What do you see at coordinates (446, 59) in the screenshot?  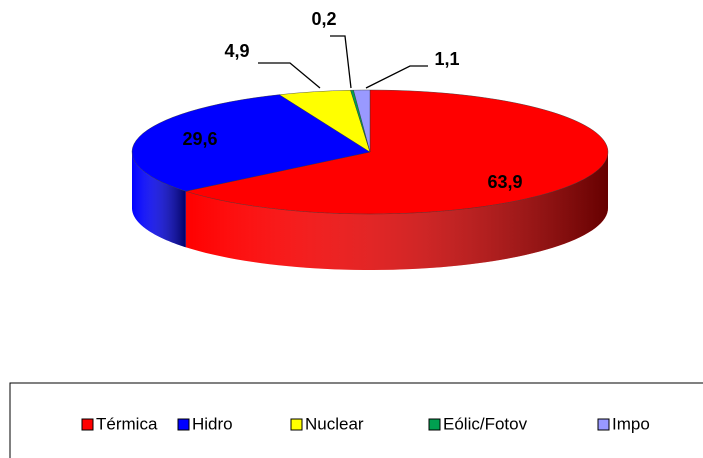 I see `value-label: 1,1` at bounding box center [446, 59].